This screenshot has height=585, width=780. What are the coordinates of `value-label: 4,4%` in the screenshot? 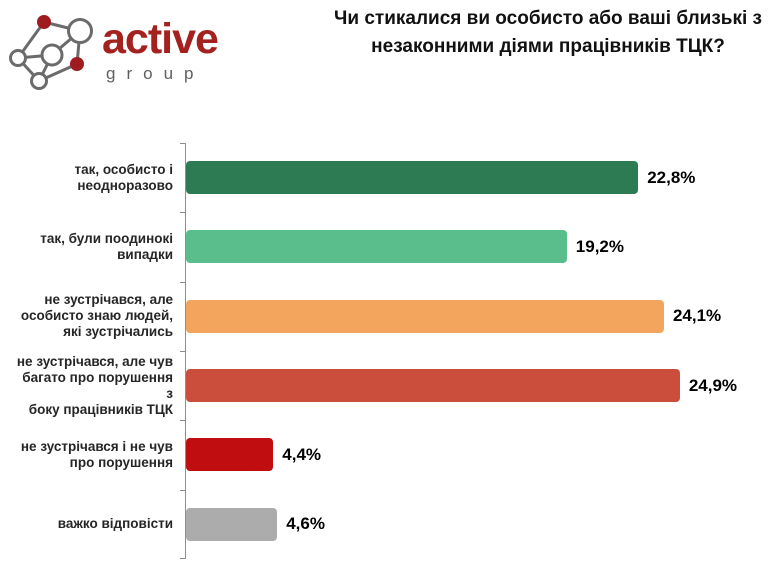 It's located at (302, 454).